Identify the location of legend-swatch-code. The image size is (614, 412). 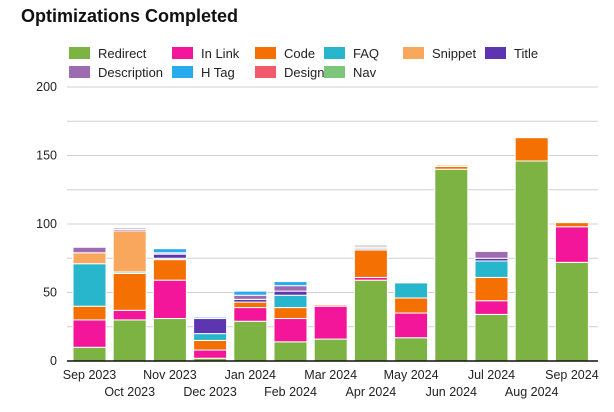
(265, 53).